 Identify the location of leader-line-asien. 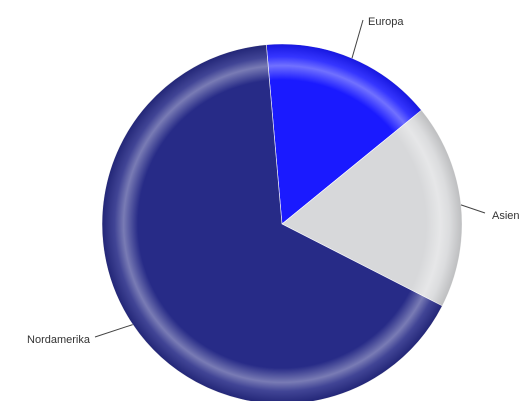
(473, 209).